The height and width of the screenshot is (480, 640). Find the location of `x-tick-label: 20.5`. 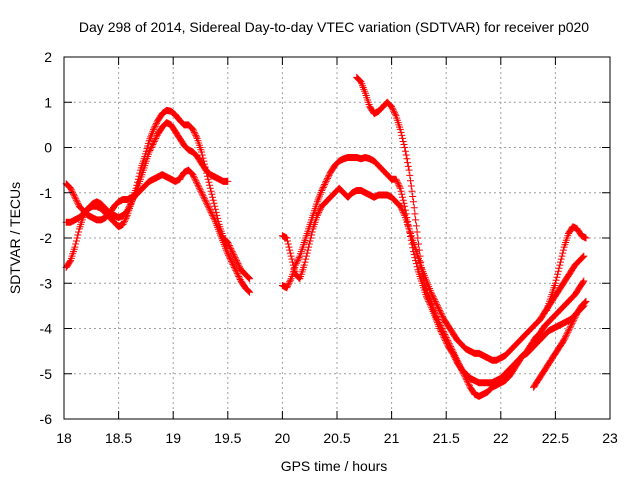

x-tick-label: 20.5 is located at coordinates (336, 438).